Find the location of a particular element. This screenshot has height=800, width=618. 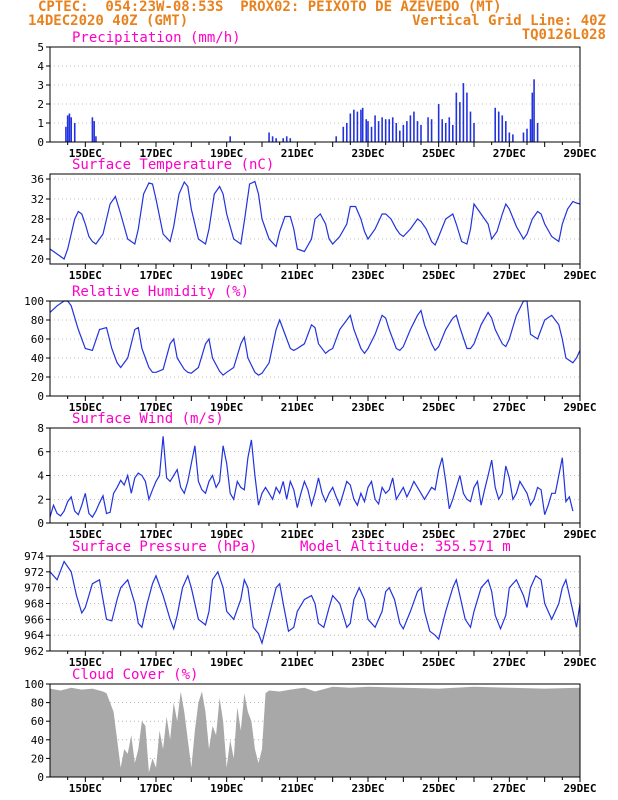

y-tick-label: 964 is located at coordinates (34, 635).